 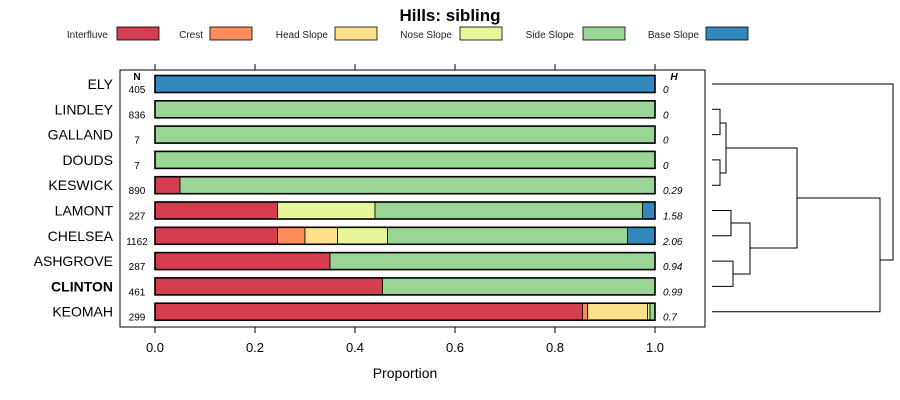 I want to click on row-label: KEOMAH, so click(x=82, y=312).